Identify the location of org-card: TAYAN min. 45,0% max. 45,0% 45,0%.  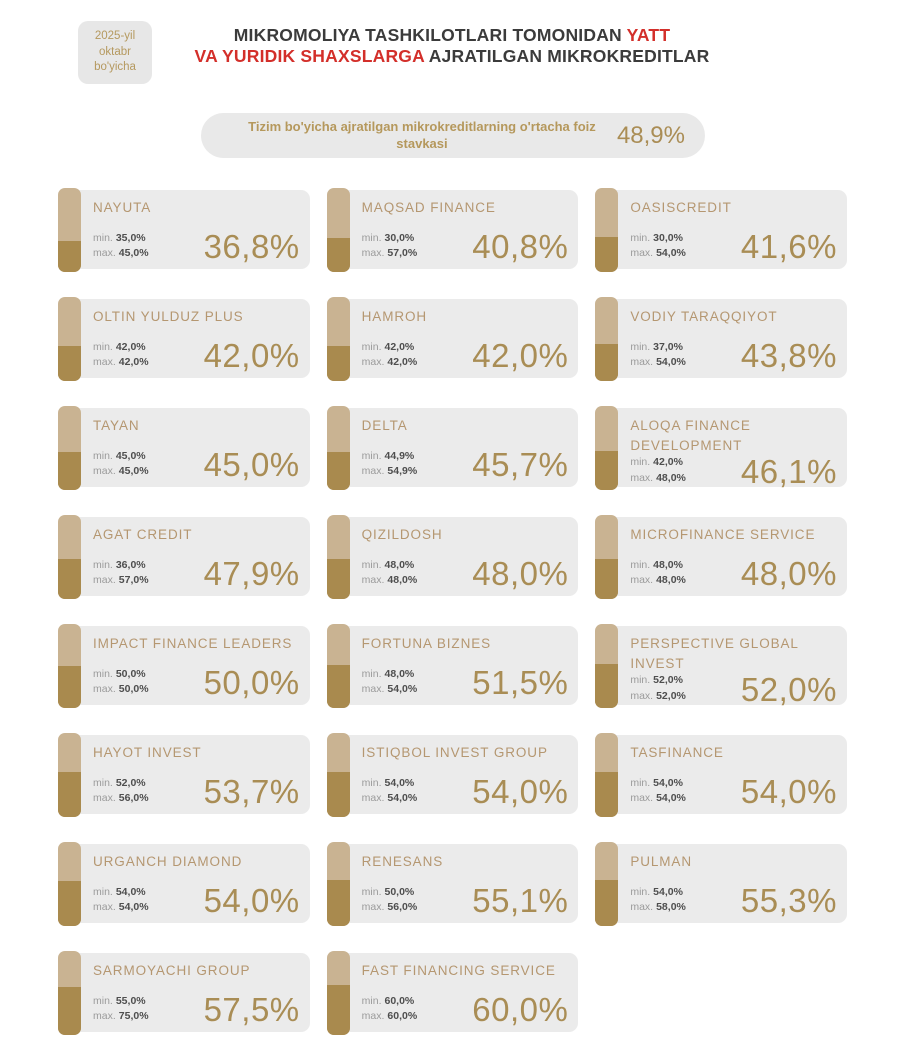
(184, 448).